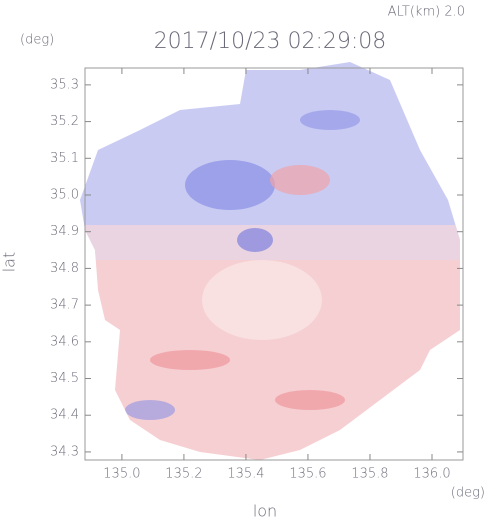  What do you see at coordinates (64, 451) in the screenshot?
I see `y-tick-label: 34.3` at bounding box center [64, 451].